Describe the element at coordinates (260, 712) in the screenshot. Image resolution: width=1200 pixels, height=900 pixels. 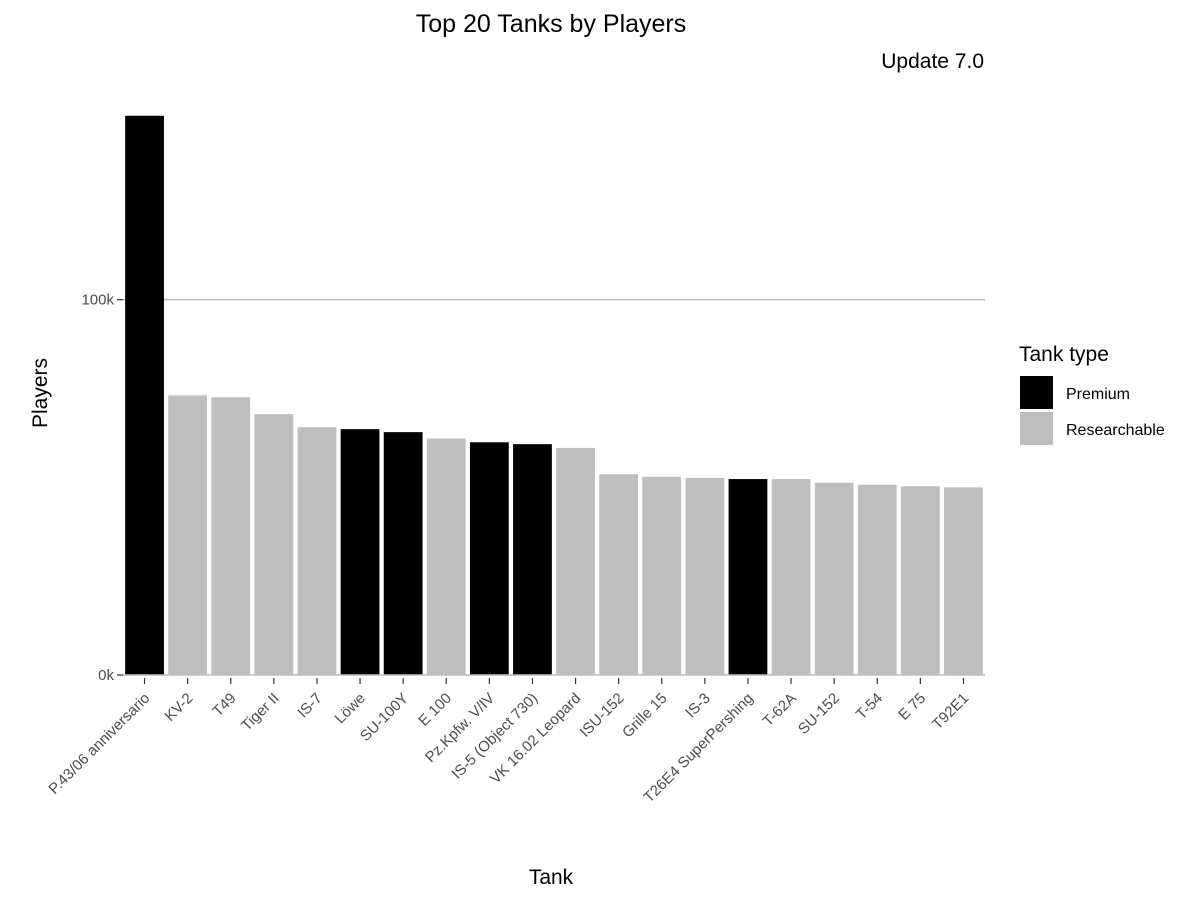
I see `x-tick-label: Tiger II` at that location.